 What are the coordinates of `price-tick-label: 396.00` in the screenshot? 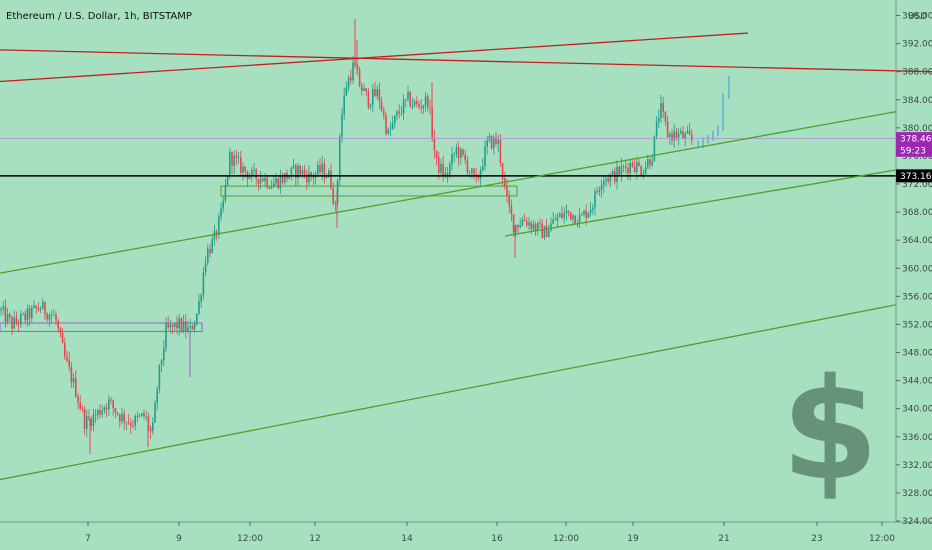 It's located at (917, 17).